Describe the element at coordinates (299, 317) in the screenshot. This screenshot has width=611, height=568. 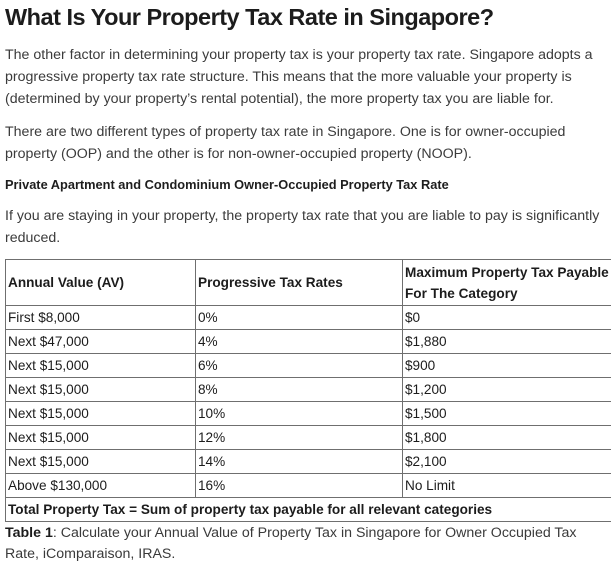
I see `cell-tax-rate: 0%` at that location.